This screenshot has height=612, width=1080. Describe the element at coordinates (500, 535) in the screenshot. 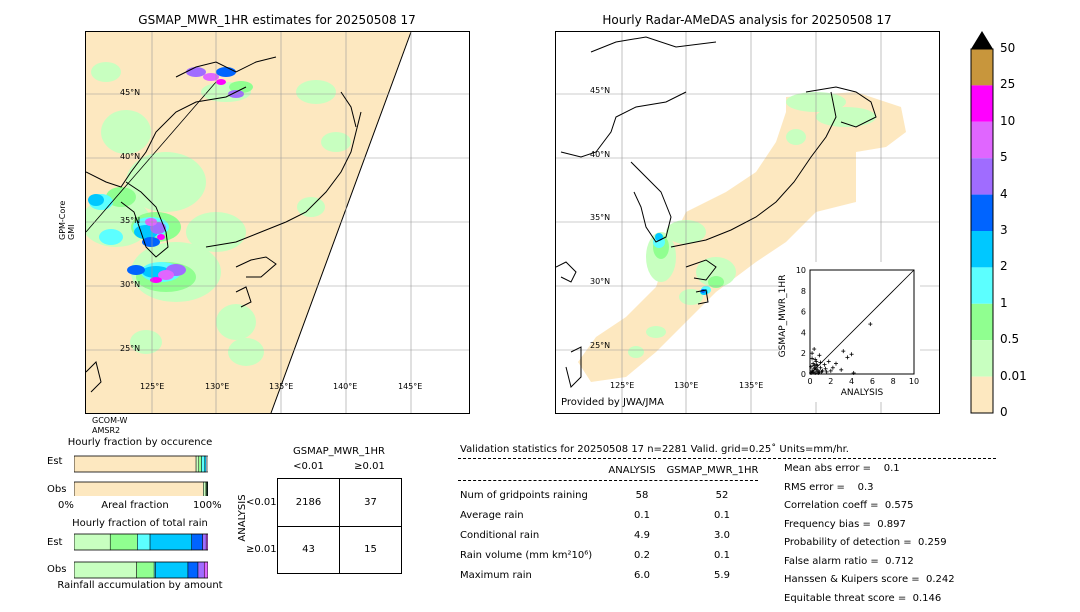

I see `validation-row-label: Conditional rain` at that location.